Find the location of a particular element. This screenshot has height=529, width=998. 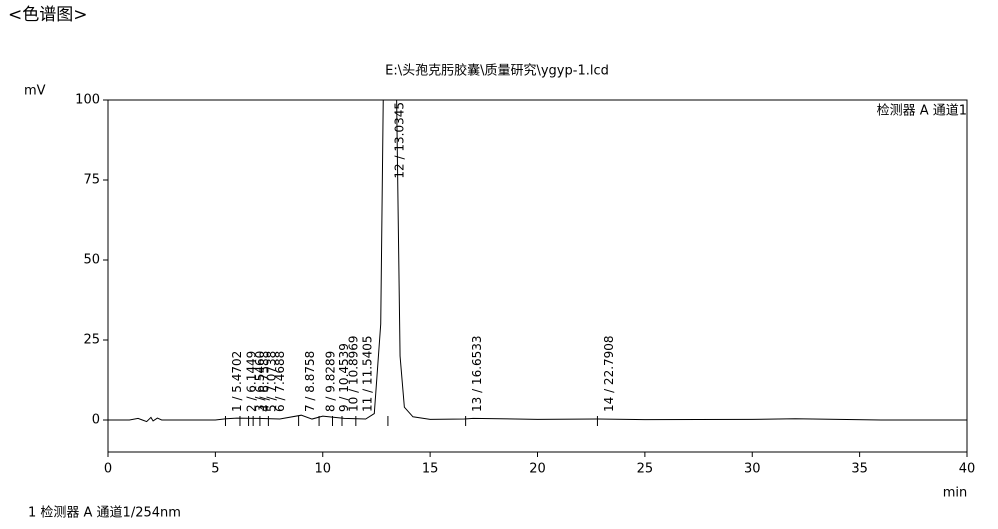

x-tick-label: 10 is located at coordinates (322, 469).